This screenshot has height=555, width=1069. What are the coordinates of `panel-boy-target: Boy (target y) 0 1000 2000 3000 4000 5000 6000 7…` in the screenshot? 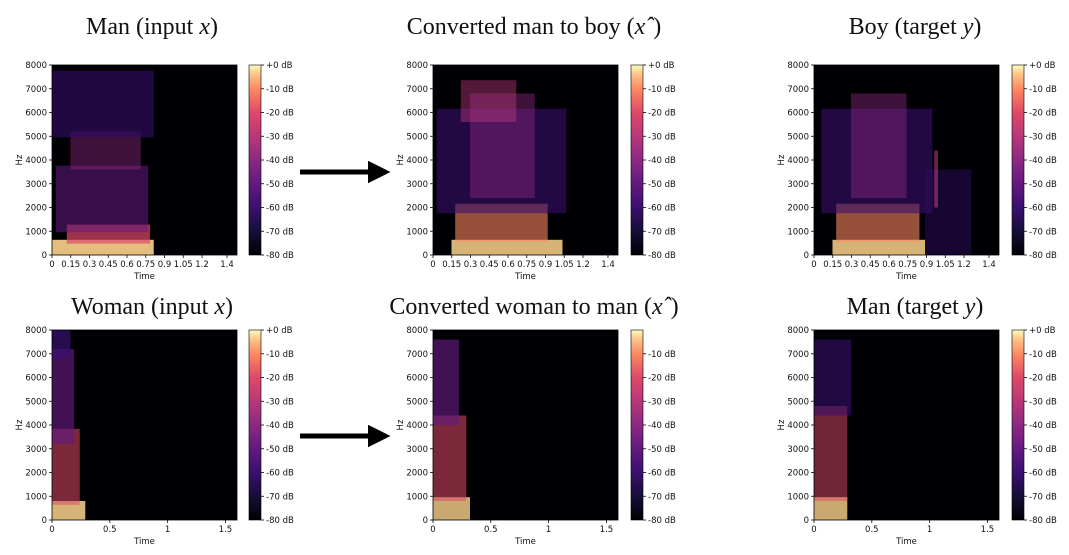 It's located at (917, 148).